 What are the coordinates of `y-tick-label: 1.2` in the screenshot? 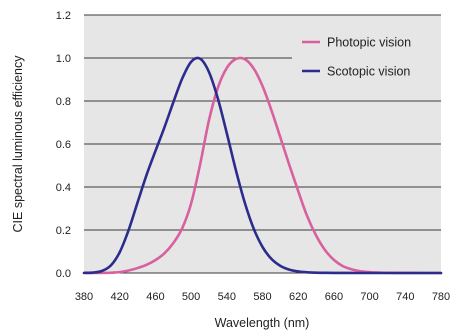 It's located at (63, 16).